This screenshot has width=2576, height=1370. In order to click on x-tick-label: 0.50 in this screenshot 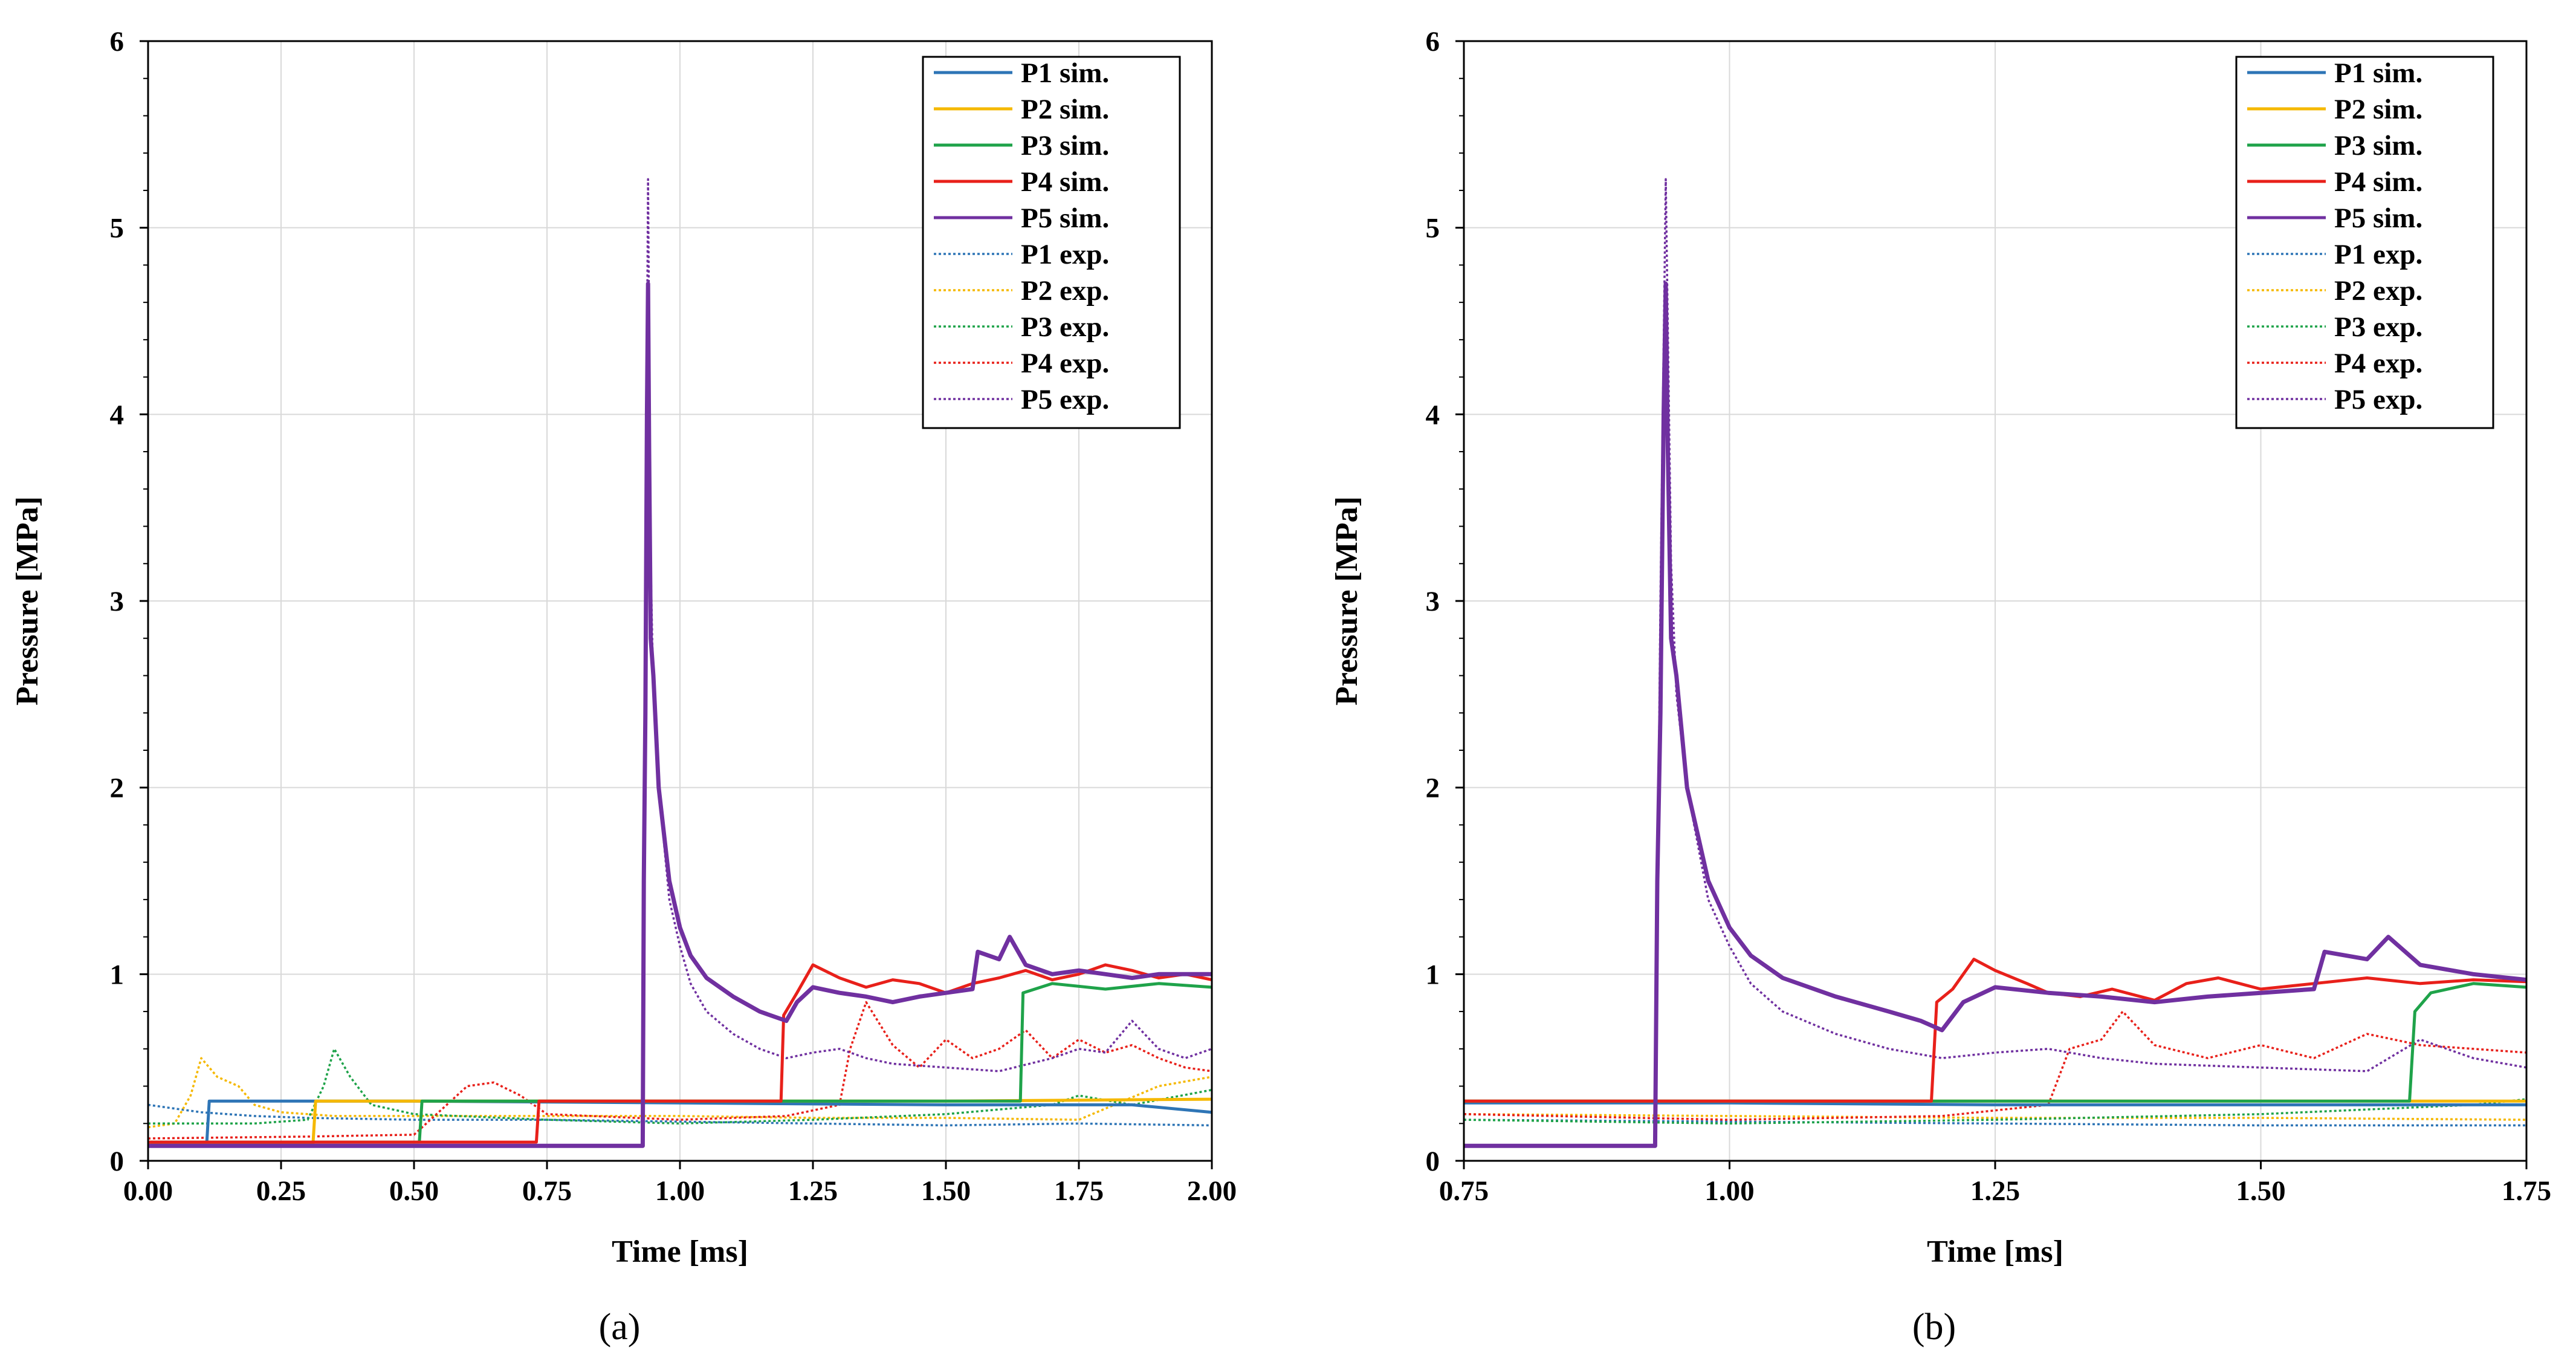, I will do `click(414, 1191)`.